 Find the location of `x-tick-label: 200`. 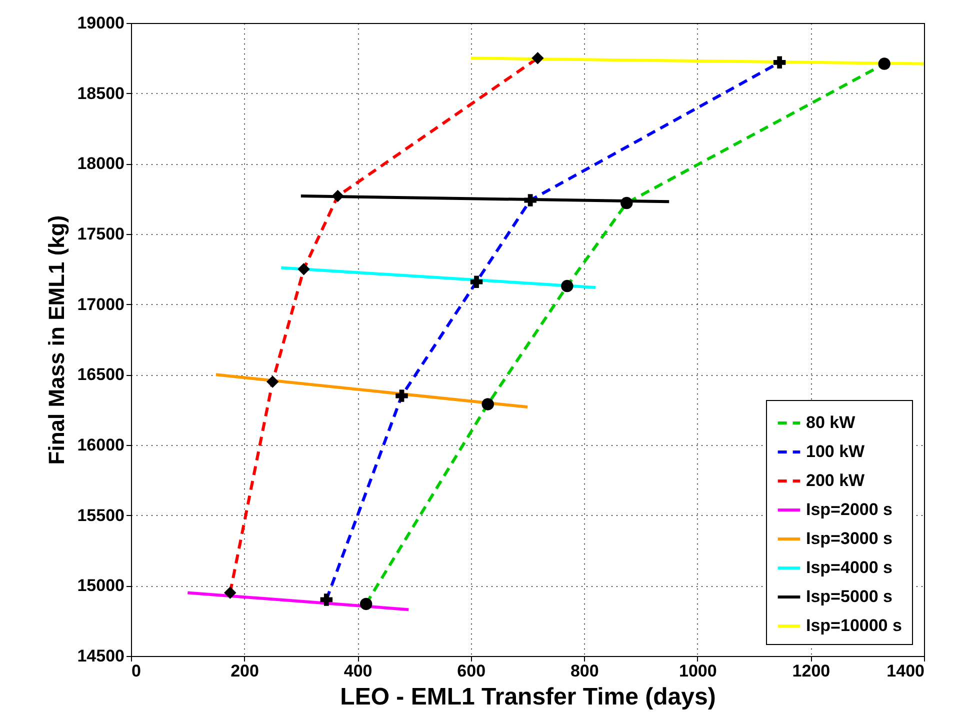

x-tick-label: 200 is located at coordinates (244, 671).